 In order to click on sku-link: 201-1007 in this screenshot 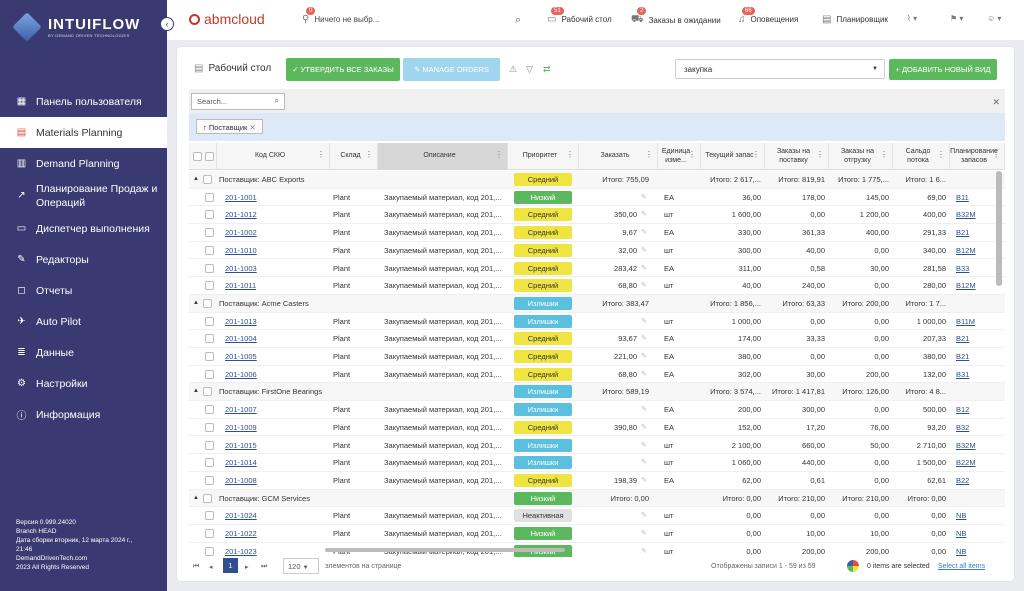, I will do `click(241, 410)`.